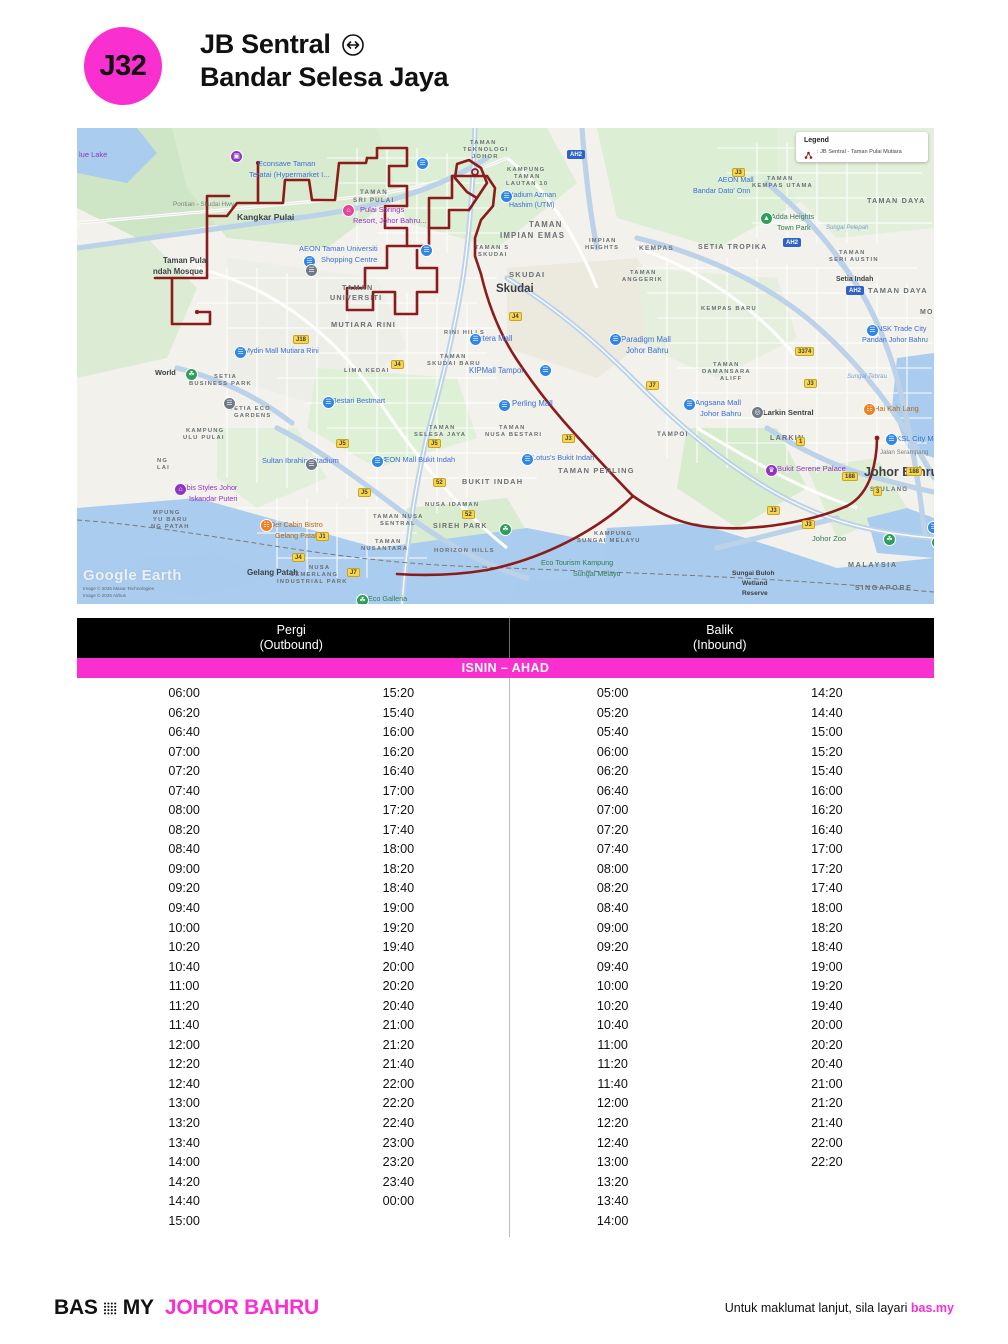 This screenshot has width=1008, height=1344. Describe the element at coordinates (719, 645) in the screenshot. I see `inbound-subtitle: (Inbound)` at that location.